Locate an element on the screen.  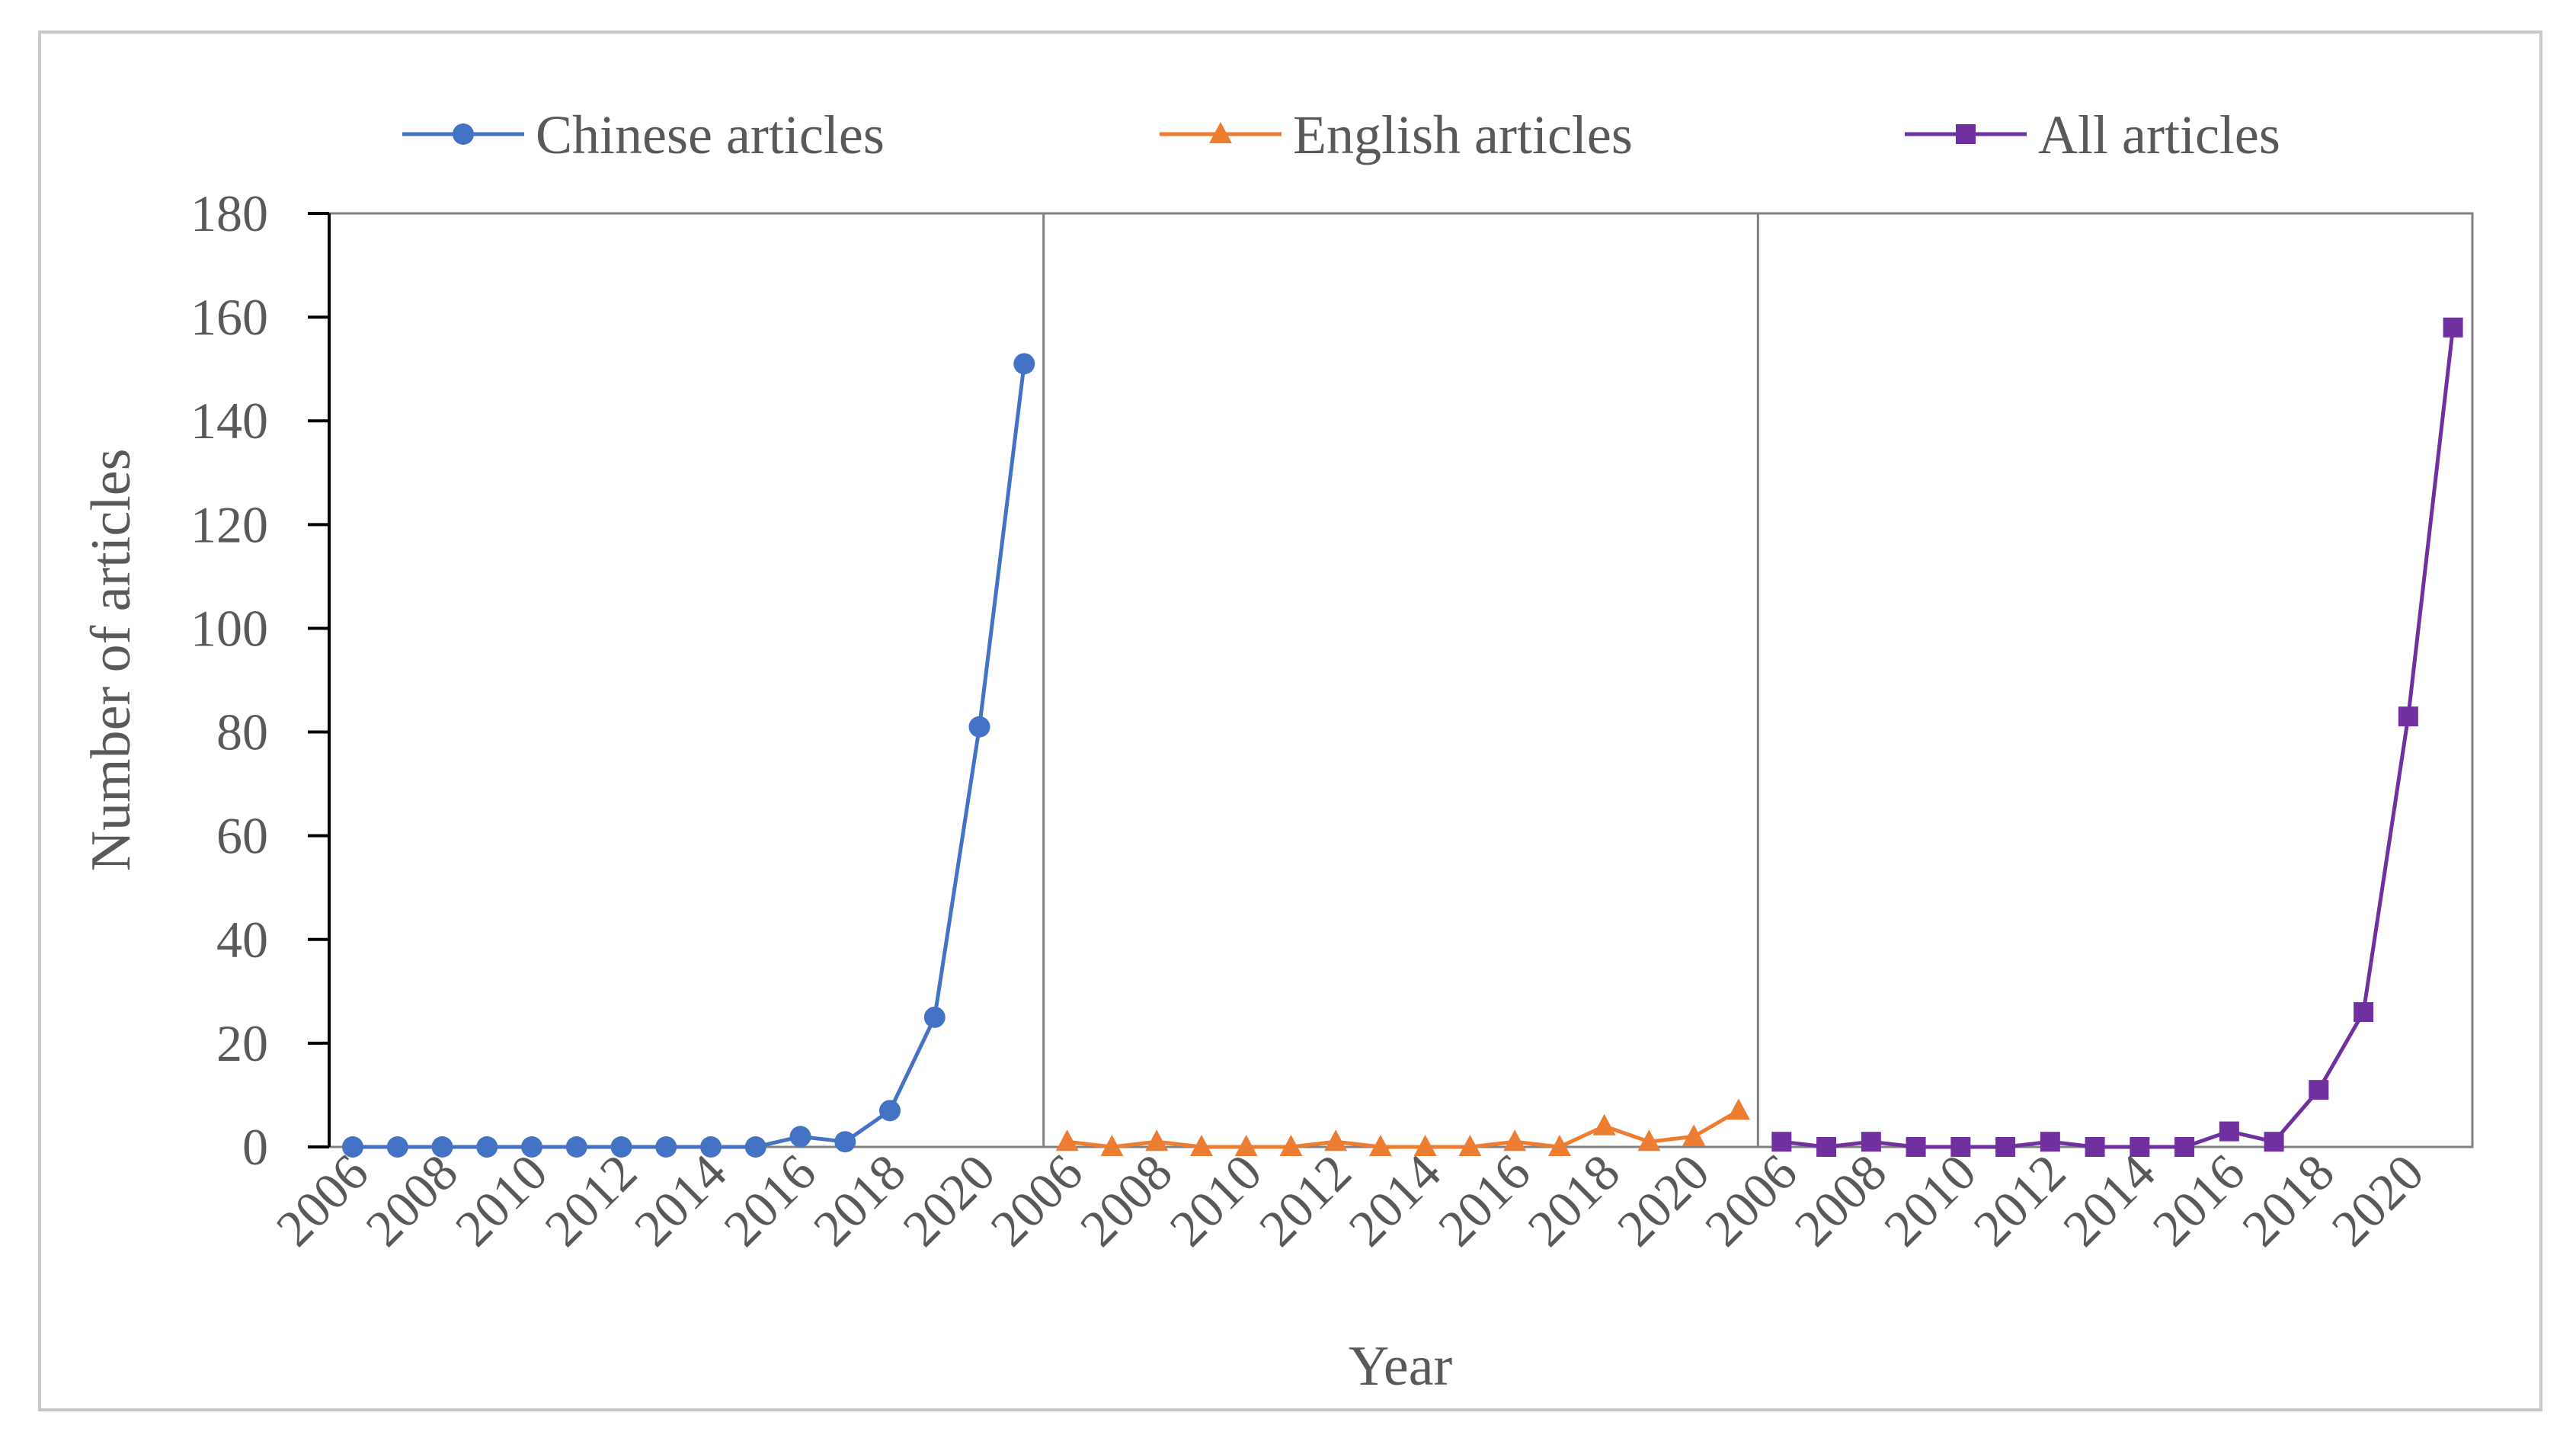
legend-label: All articles is located at coordinates (2159, 134).